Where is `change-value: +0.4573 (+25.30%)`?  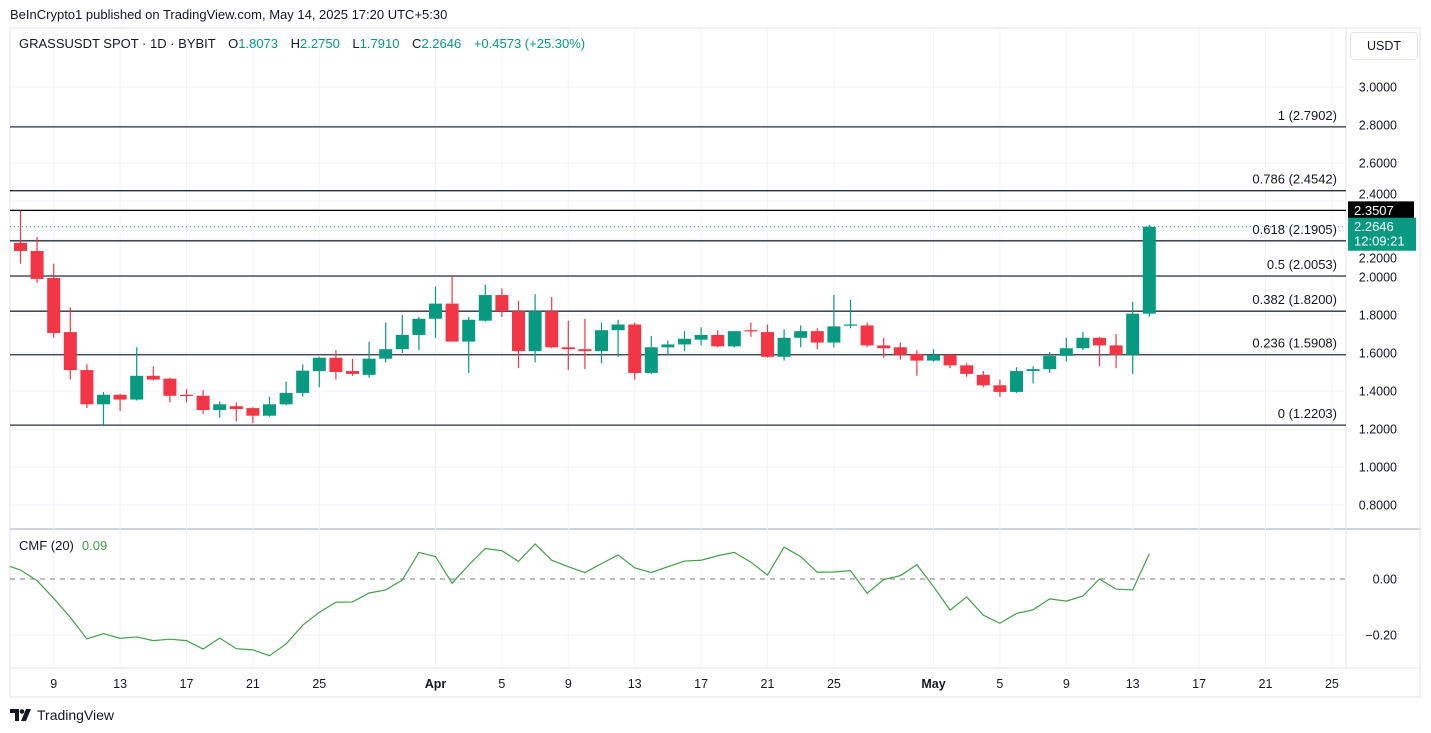
change-value: +0.4573 (+25.30%) is located at coordinates (529, 43).